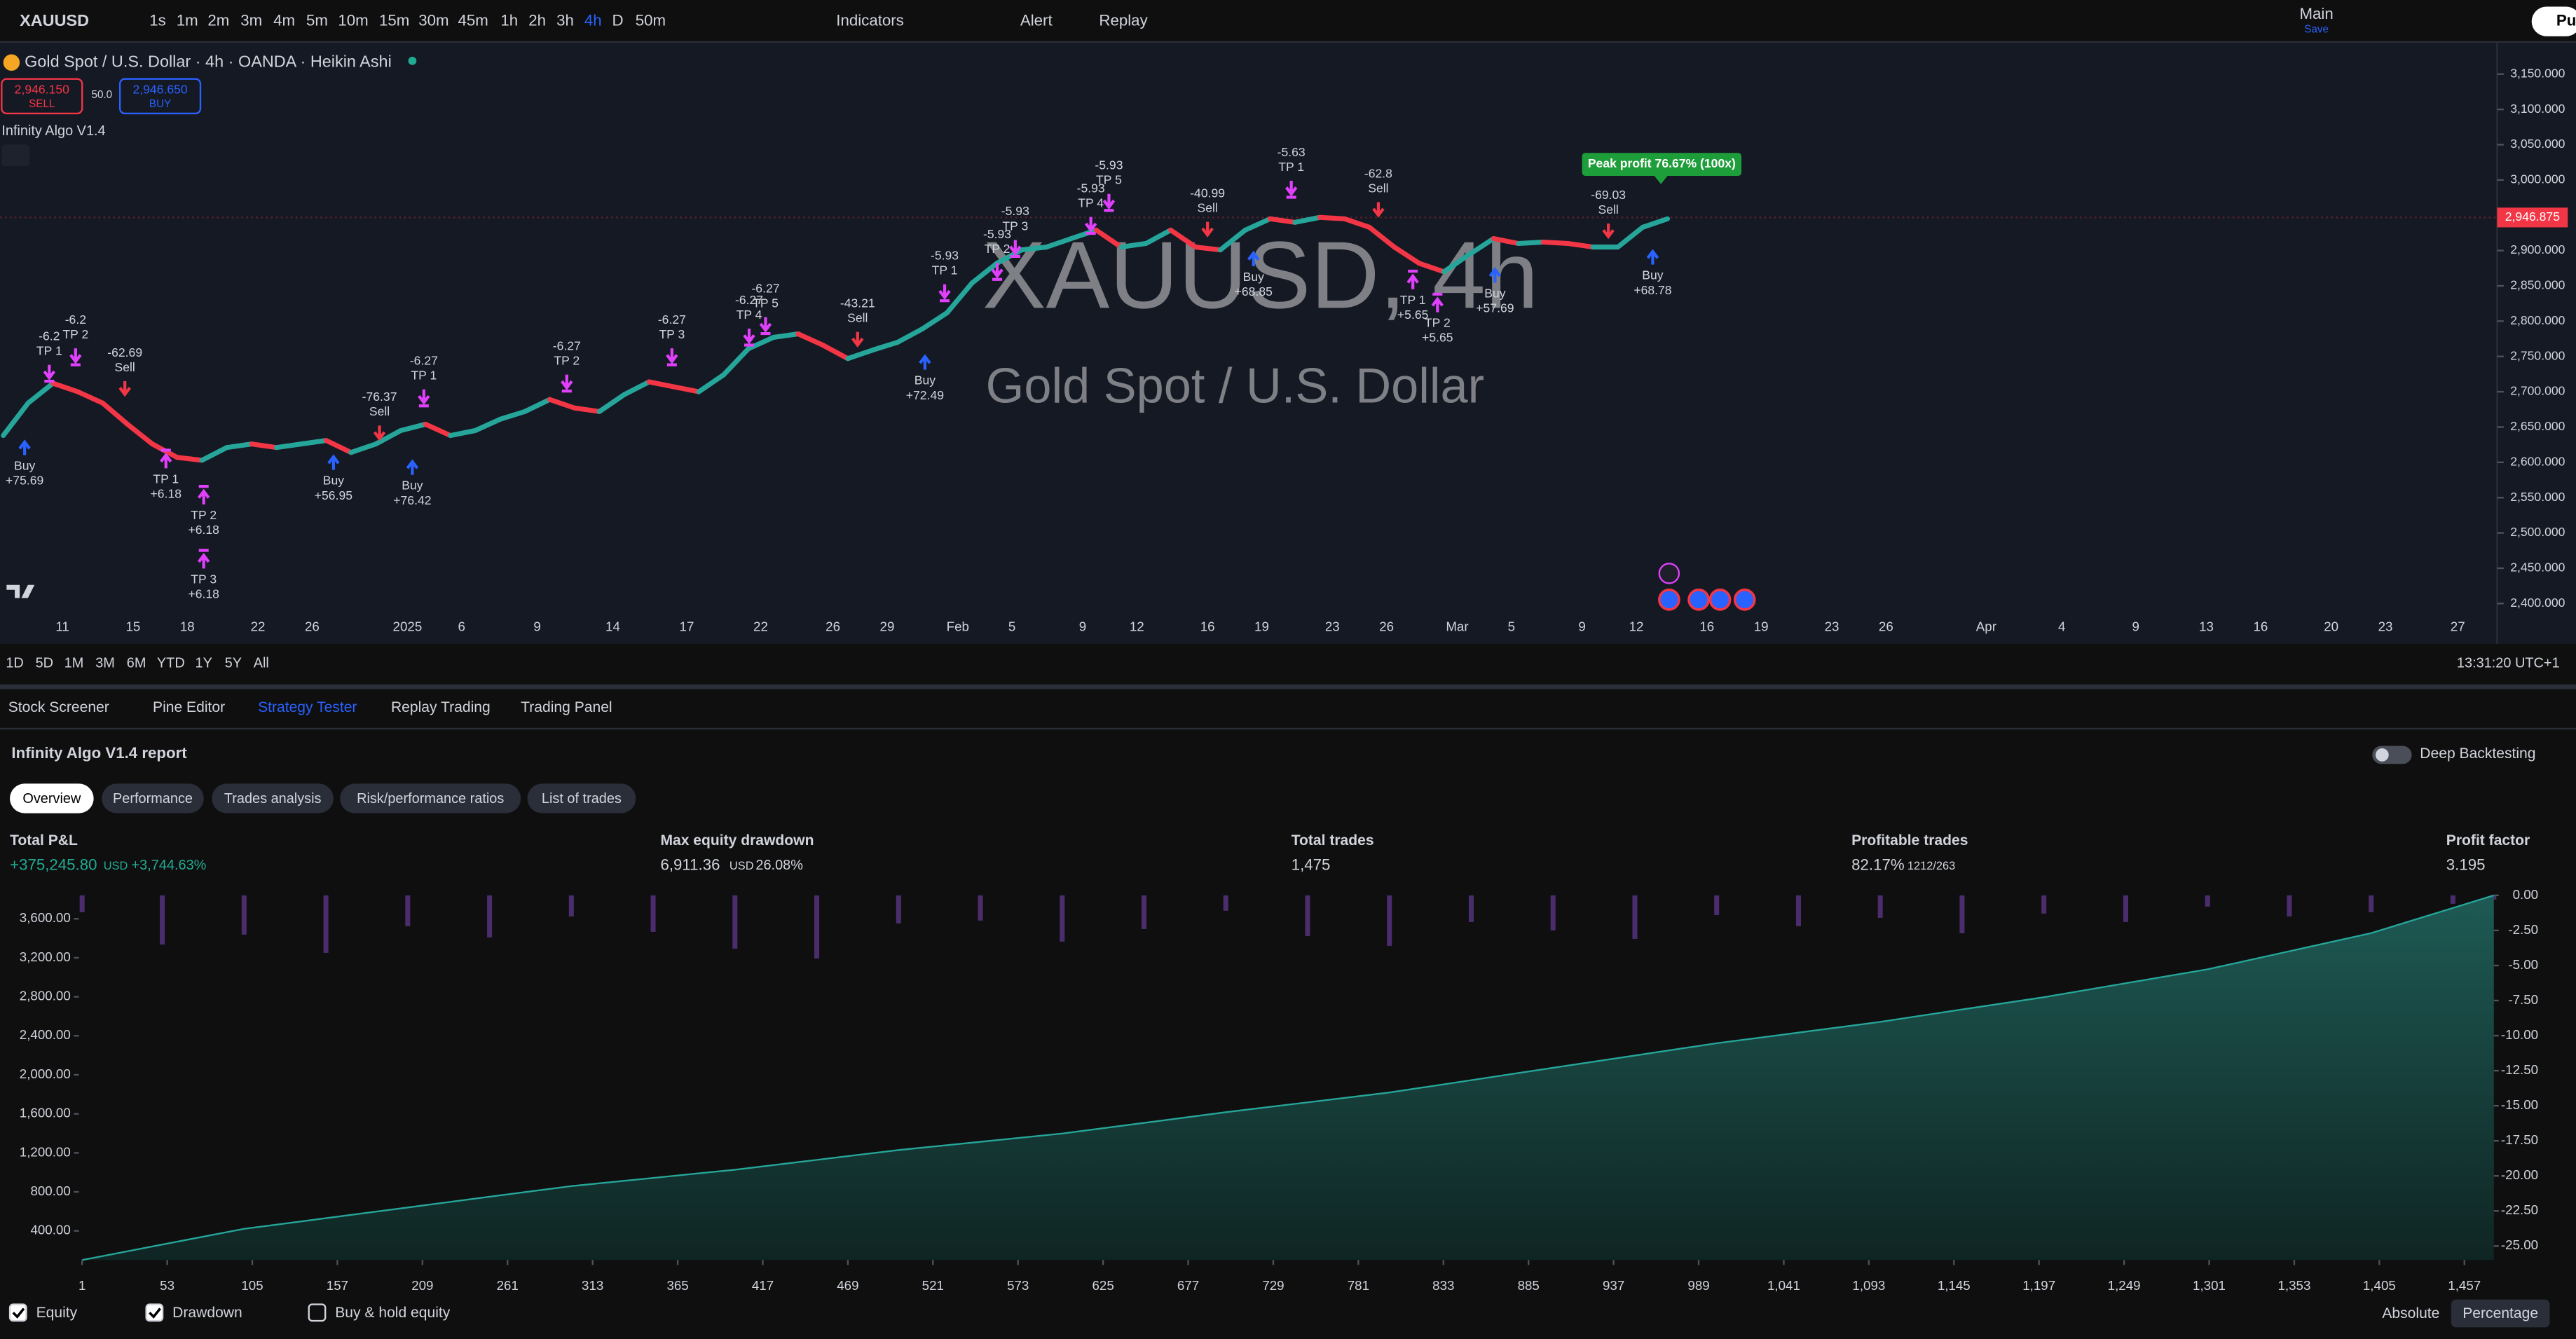 The height and width of the screenshot is (1339, 2576). What do you see at coordinates (105, 663) in the screenshot?
I see `range-button: 3M` at bounding box center [105, 663].